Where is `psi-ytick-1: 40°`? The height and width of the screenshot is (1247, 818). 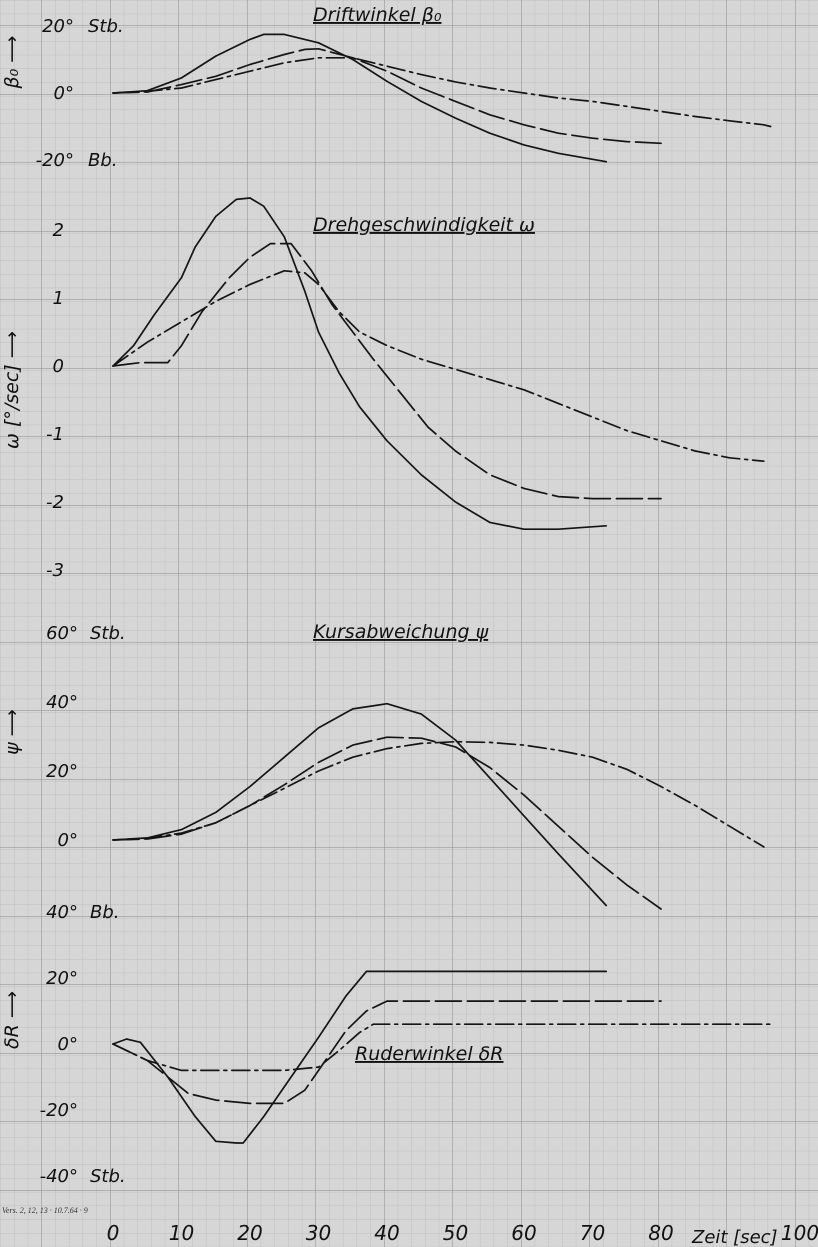 psi-ytick-1: 40° is located at coordinates (62, 702).